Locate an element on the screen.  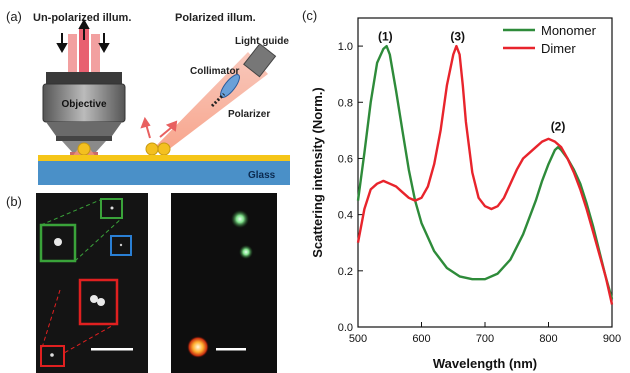
single-nanoparticle is located at coordinates (84, 149).